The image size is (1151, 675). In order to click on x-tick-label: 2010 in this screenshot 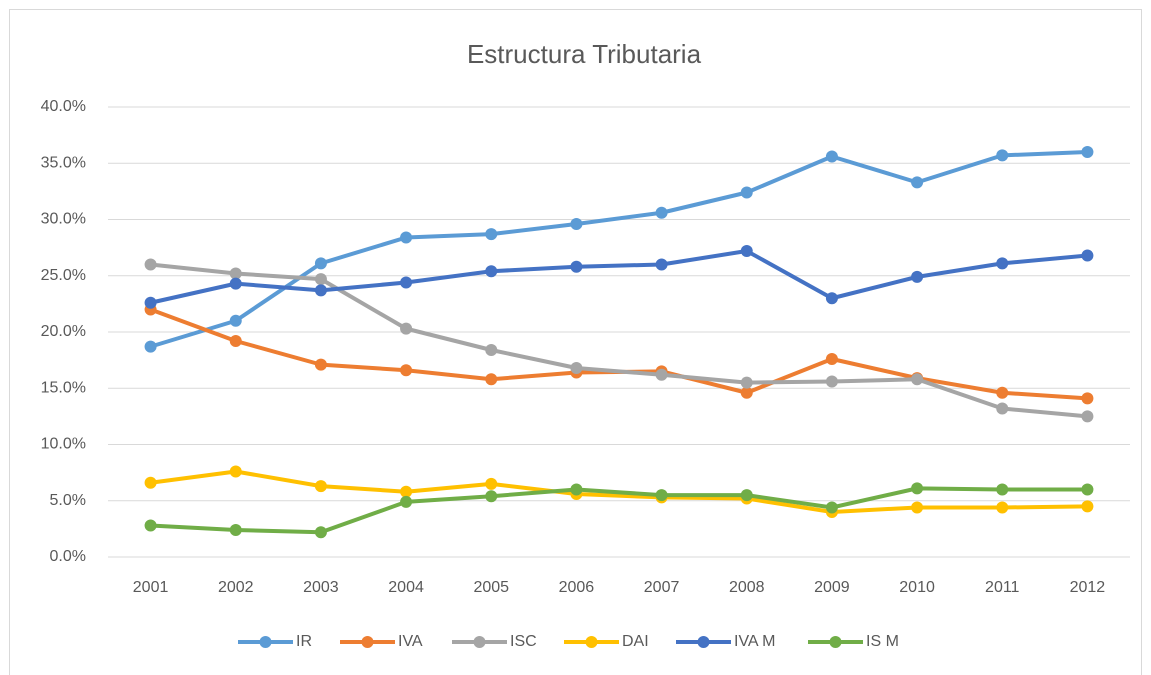, I will do `click(917, 587)`.